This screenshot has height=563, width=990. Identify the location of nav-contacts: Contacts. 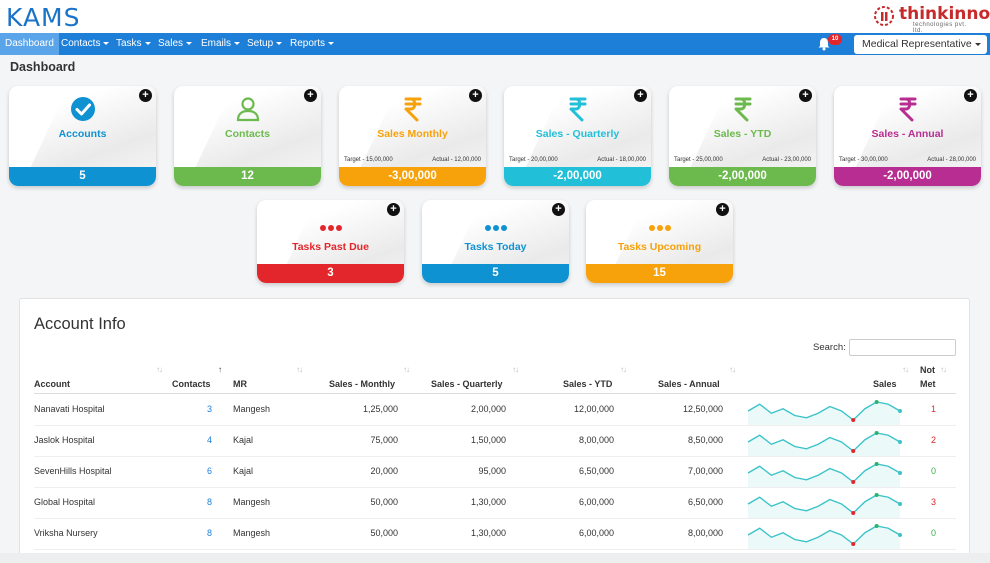
(85, 44).